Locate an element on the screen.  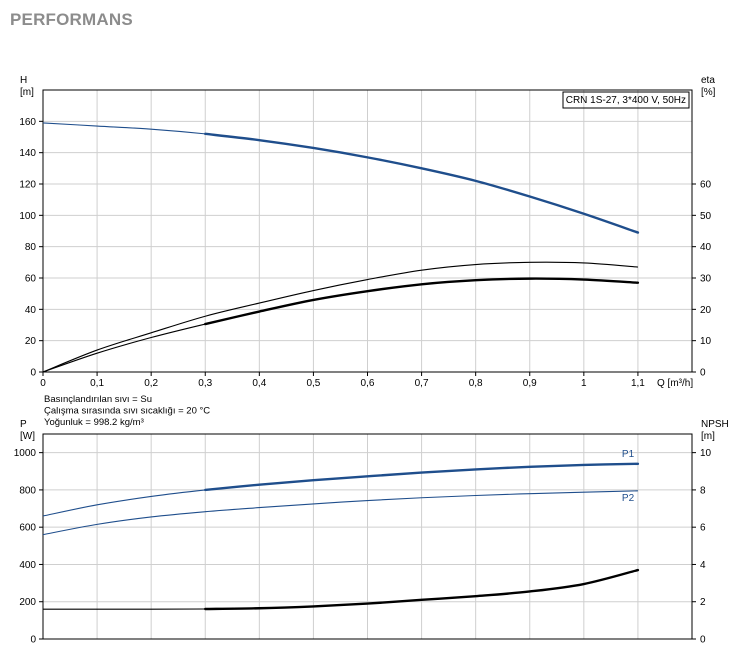
y-left-tick-label: 1000 is located at coordinates (25, 453).